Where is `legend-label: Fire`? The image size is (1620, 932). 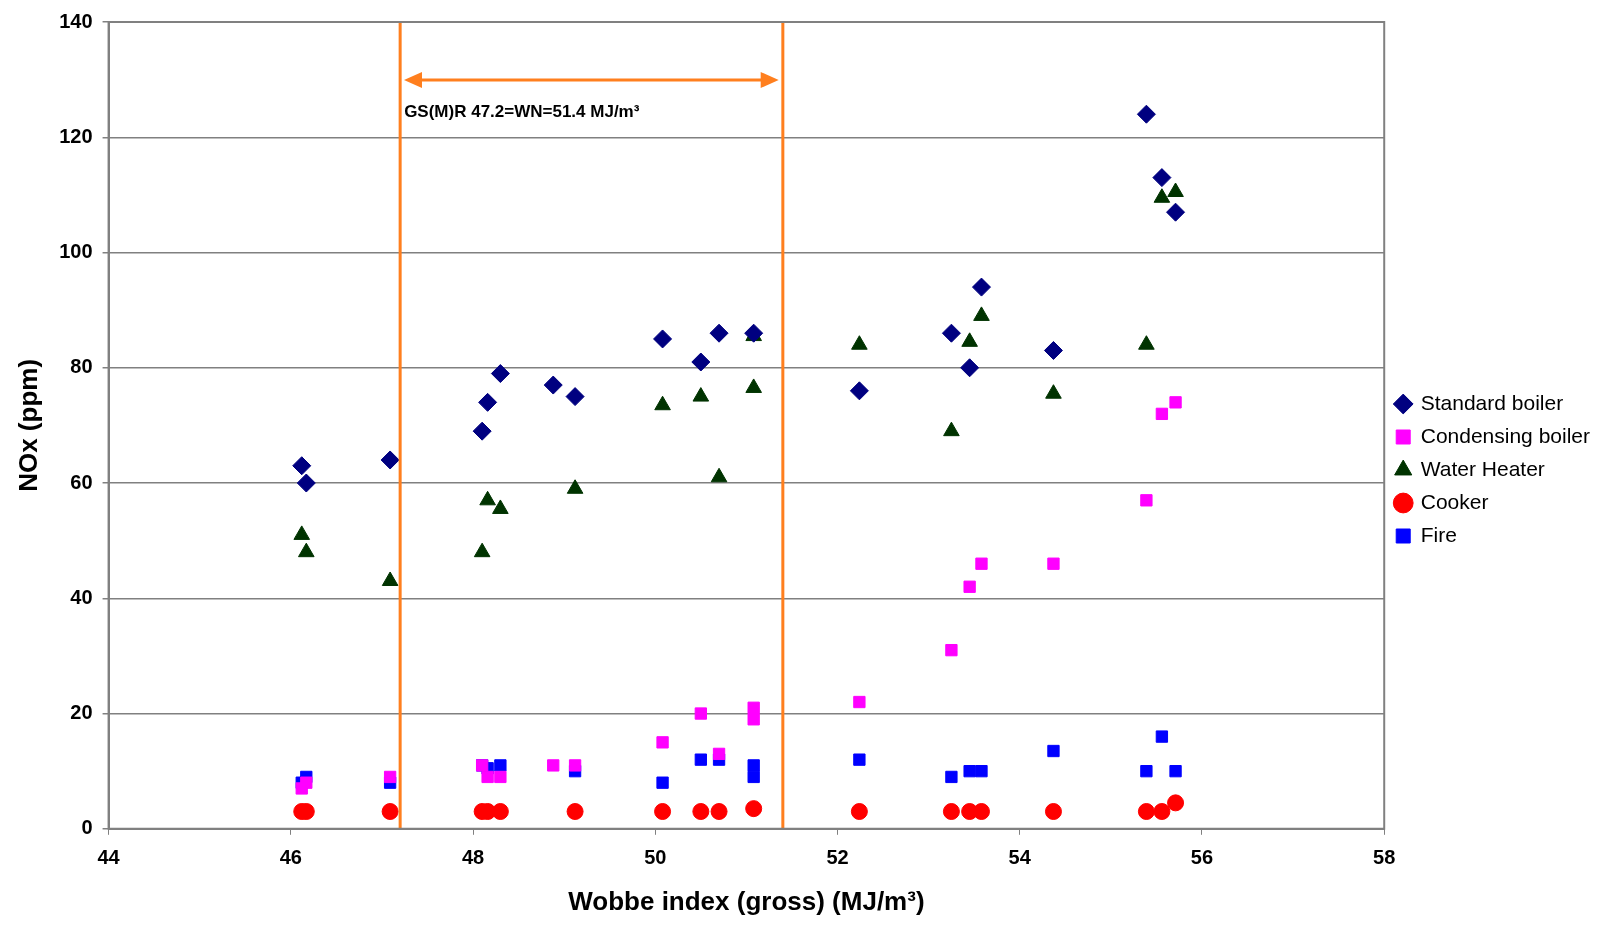 legend-label: Fire is located at coordinates (1438, 534).